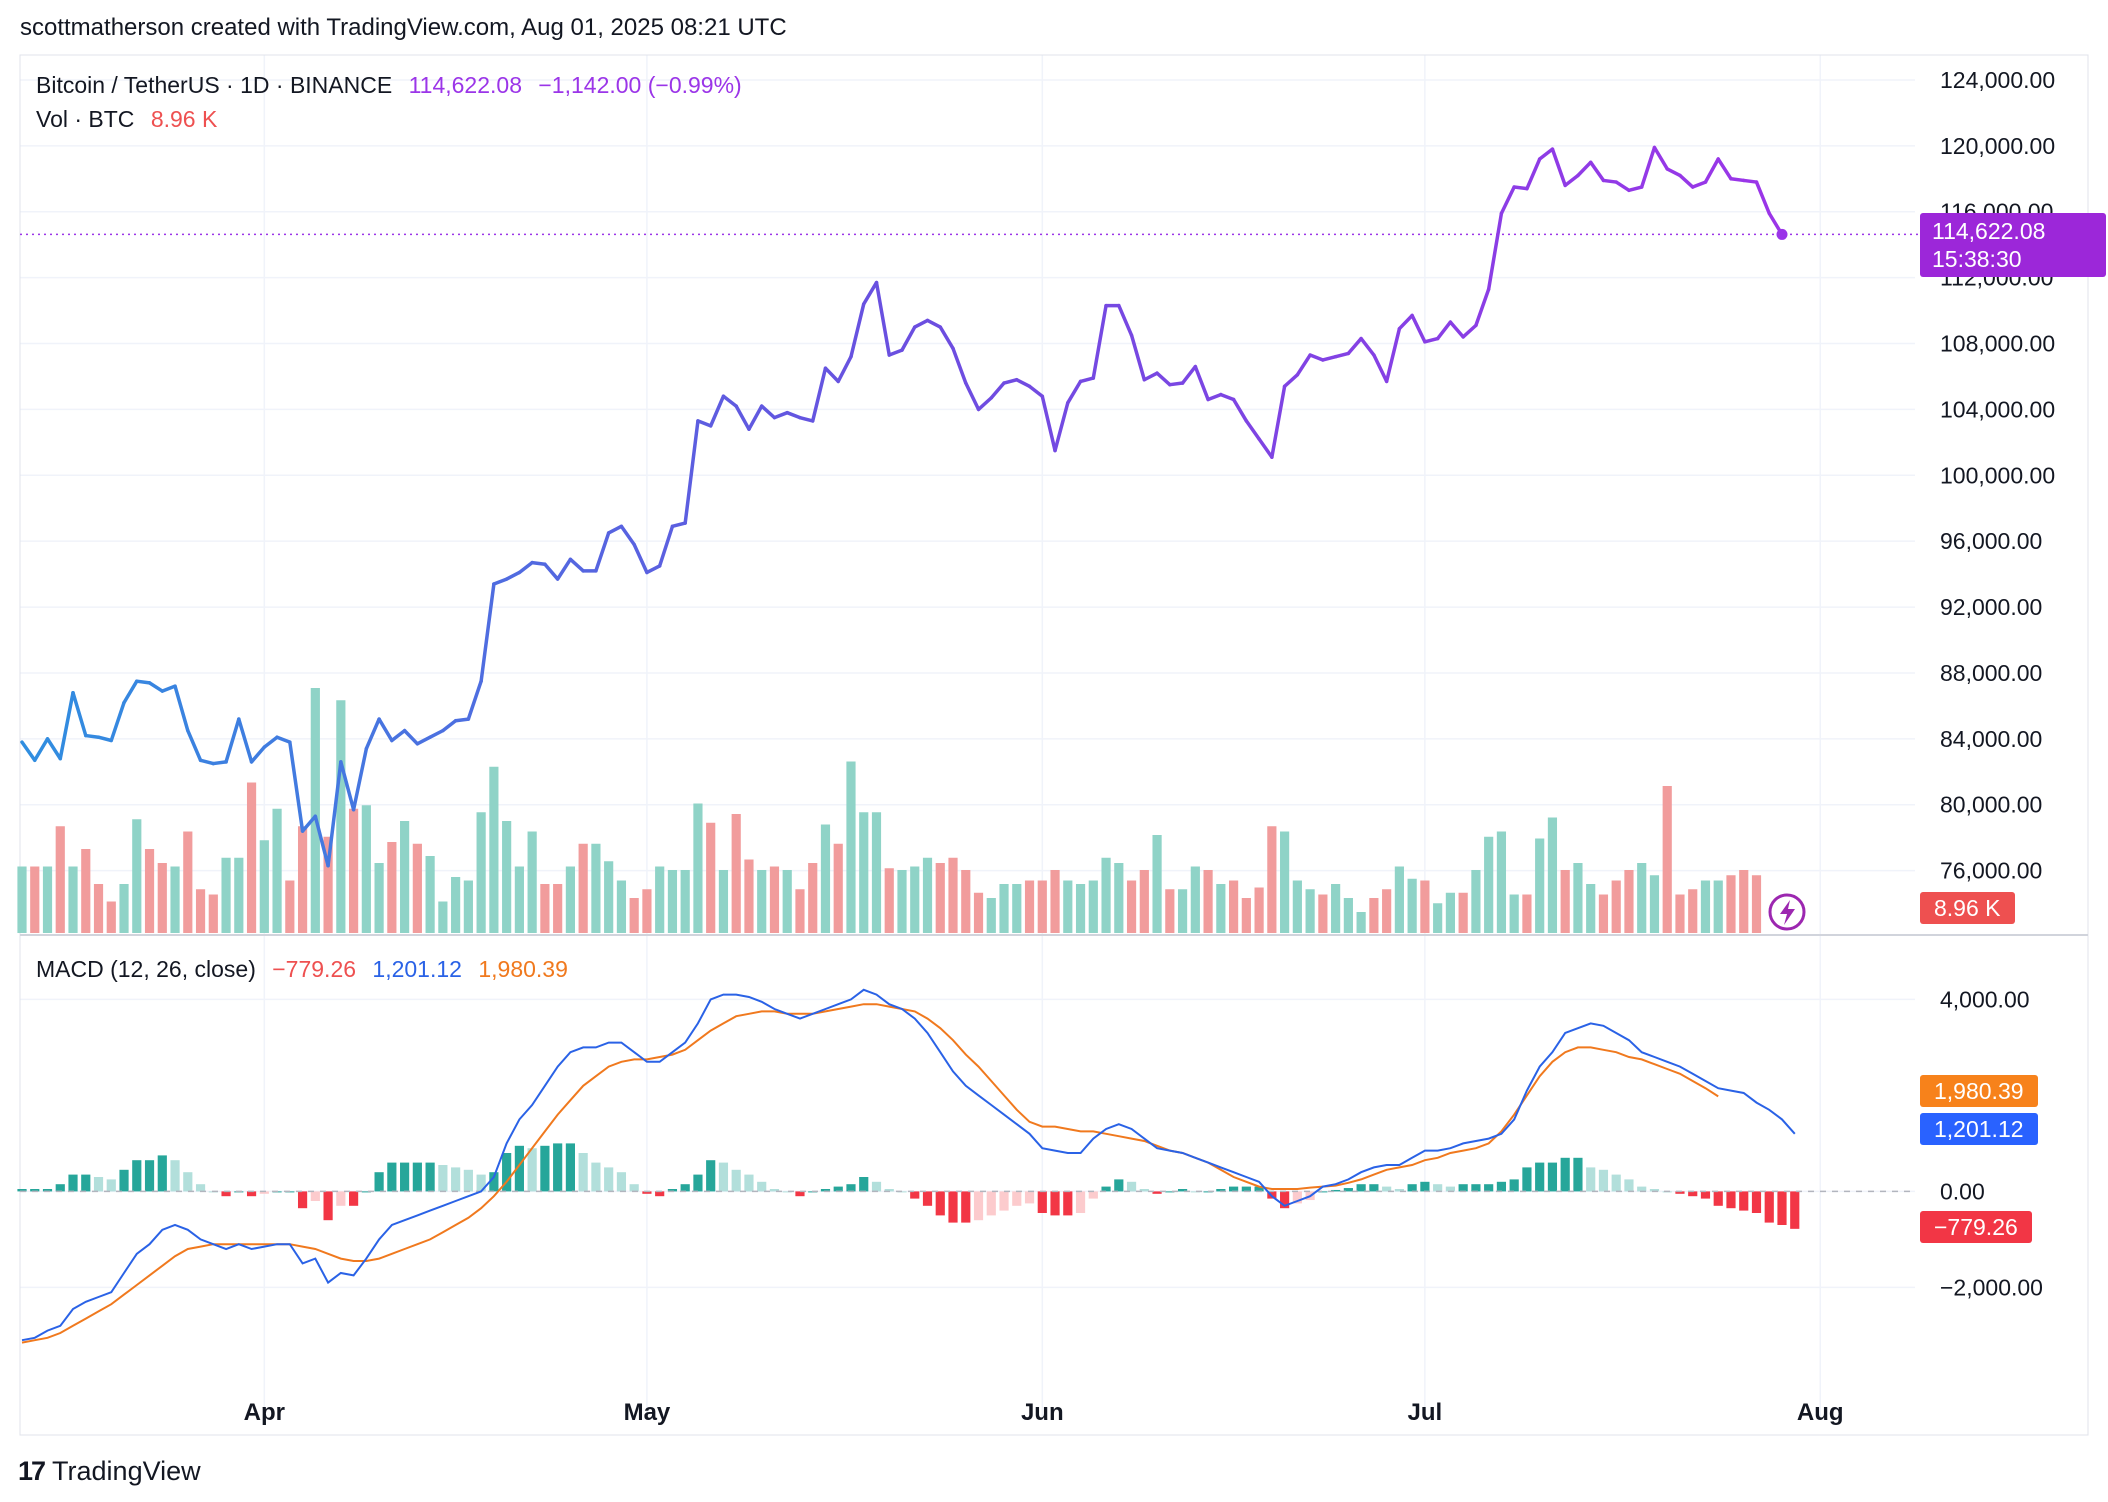 The image size is (2108, 1502). What do you see at coordinates (109, 1471) in the screenshot?
I see `tradingview-logo: 17 TradingView` at bounding box center [109, 1471].